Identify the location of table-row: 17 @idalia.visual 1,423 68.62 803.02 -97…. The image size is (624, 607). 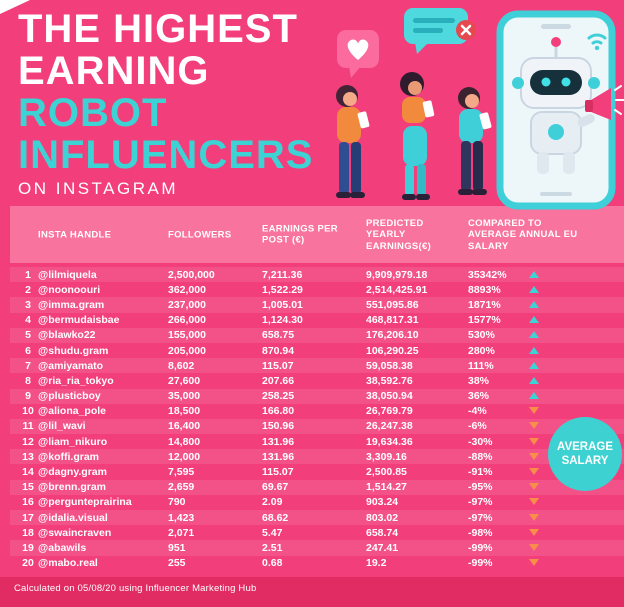
(317, 518).